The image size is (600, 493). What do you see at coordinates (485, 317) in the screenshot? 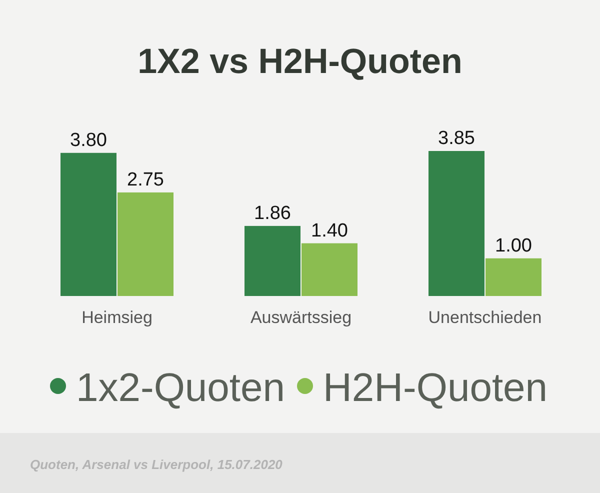
I see `x-tick-label: Unentschieden` at bounding box center [485, 317].